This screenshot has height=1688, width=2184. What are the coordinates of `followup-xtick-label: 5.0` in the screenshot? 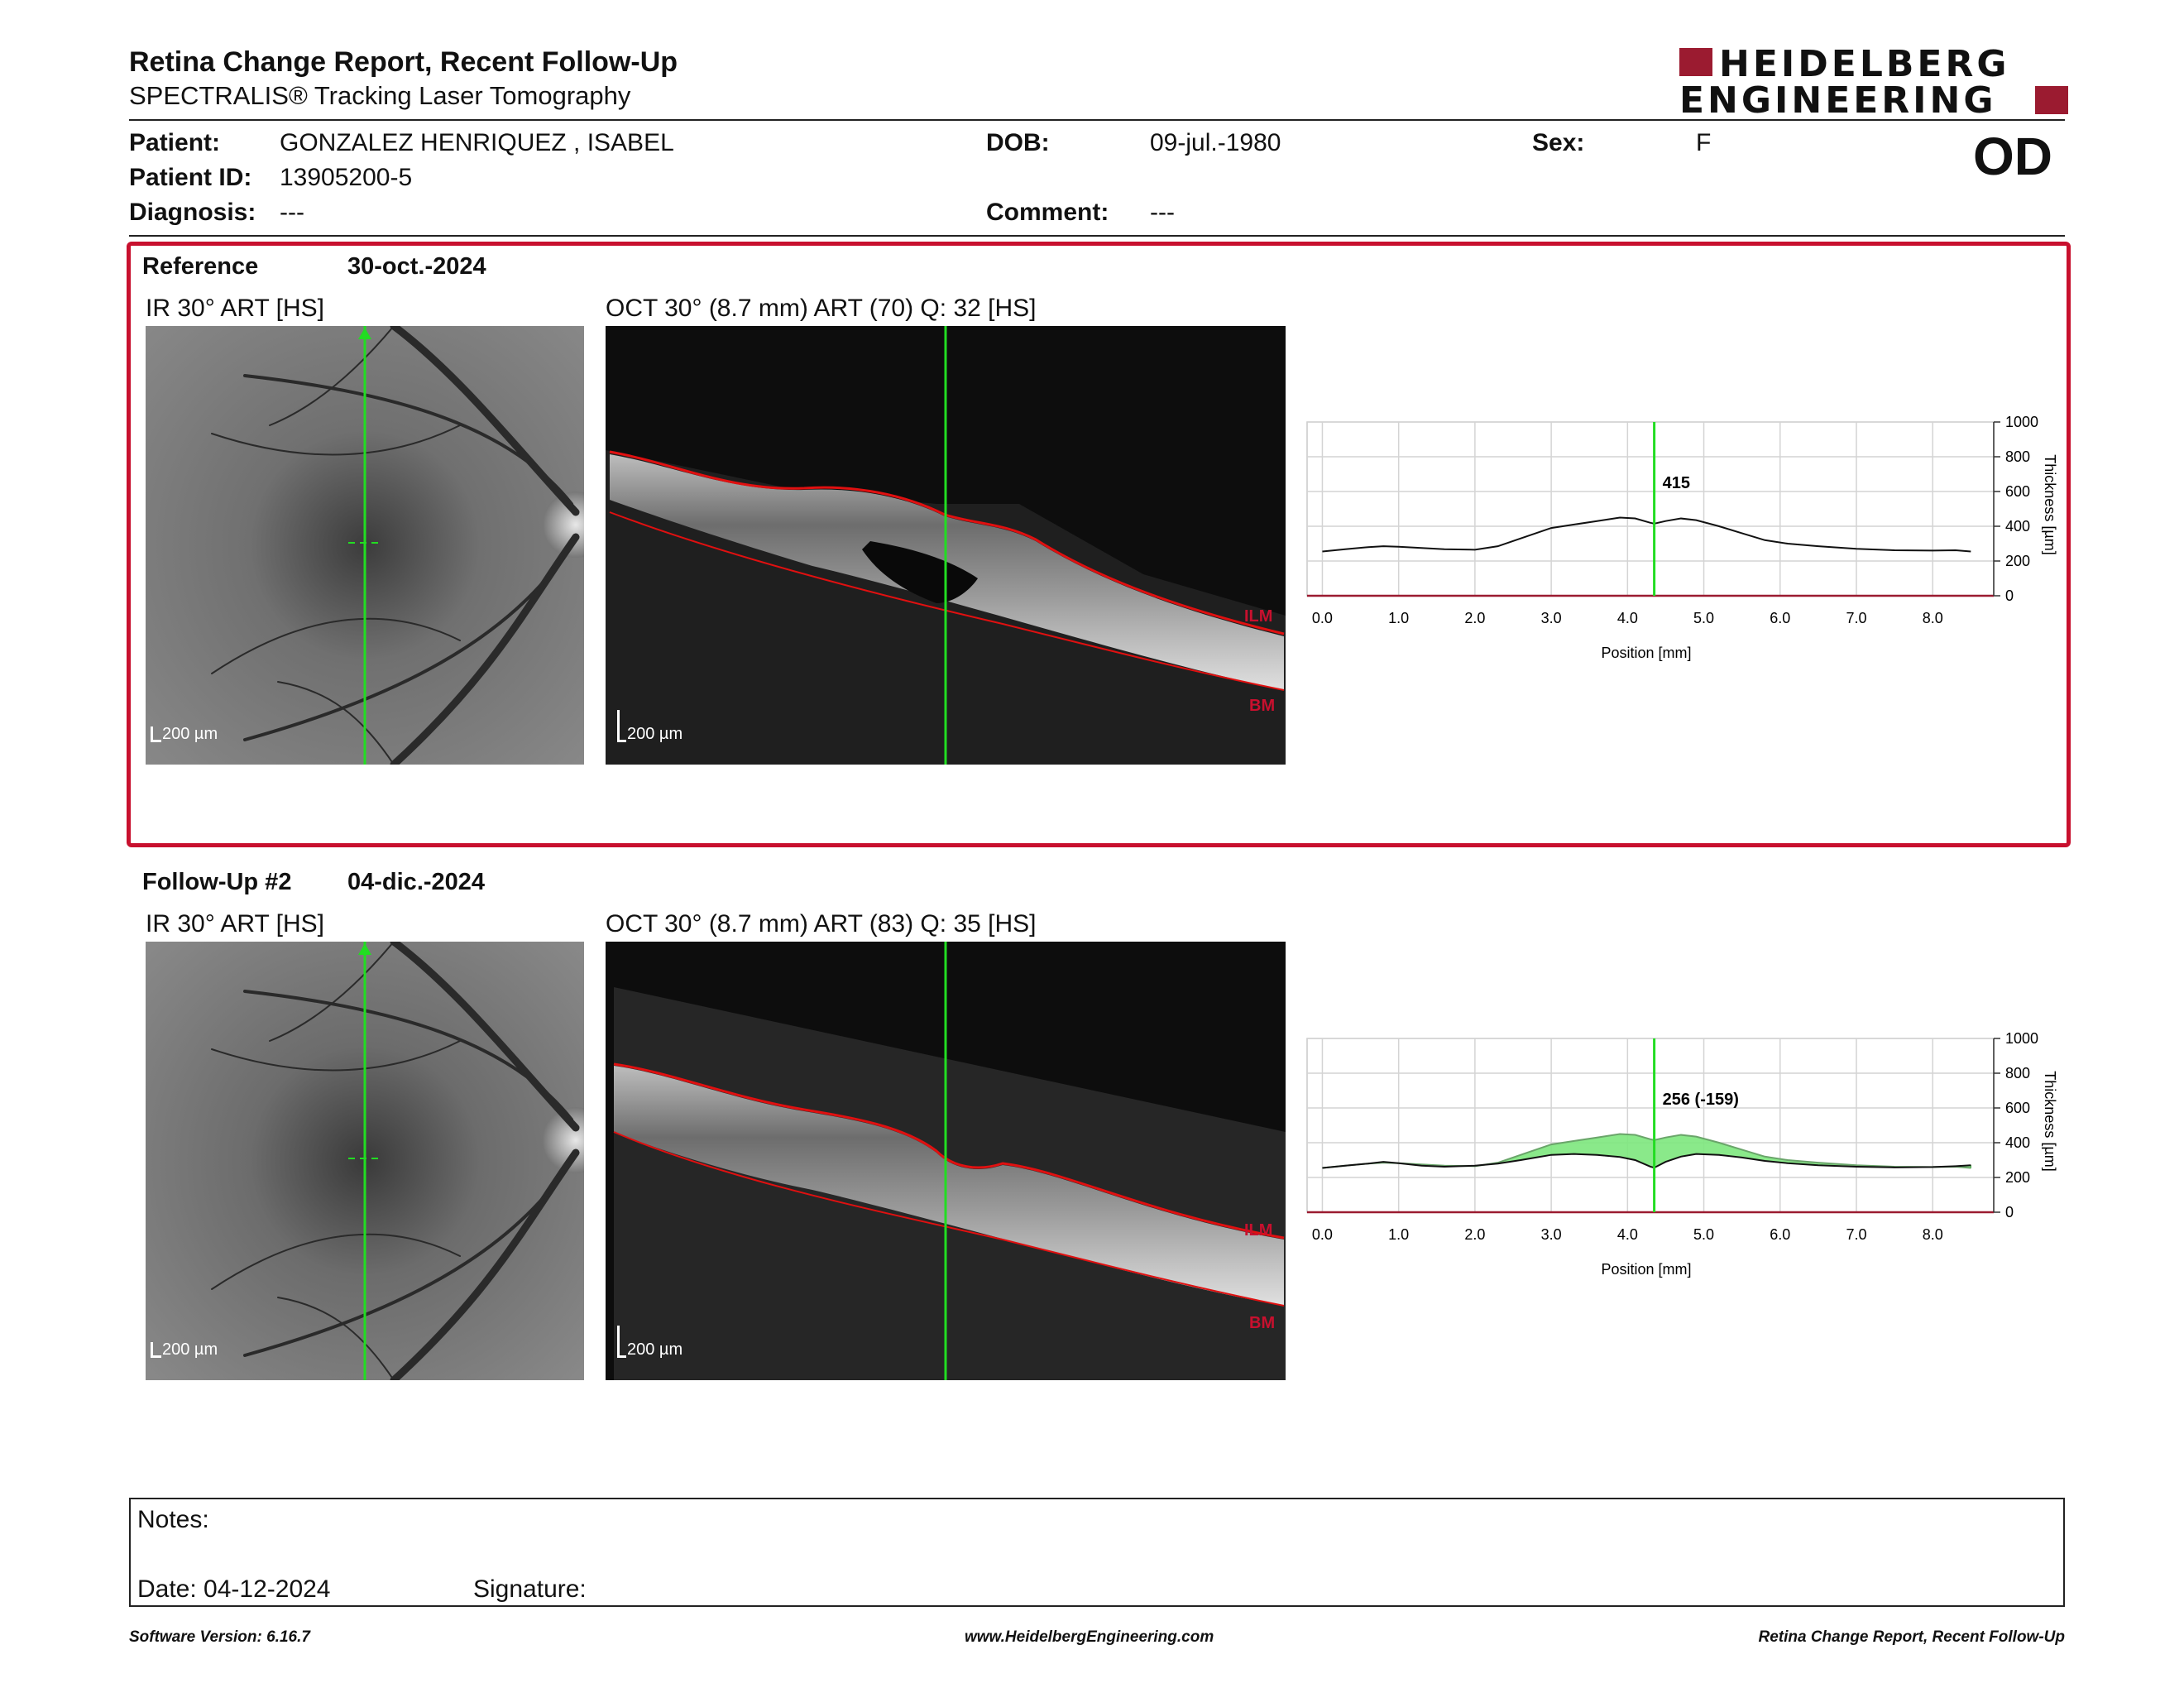 It's located at (1703, 1234).